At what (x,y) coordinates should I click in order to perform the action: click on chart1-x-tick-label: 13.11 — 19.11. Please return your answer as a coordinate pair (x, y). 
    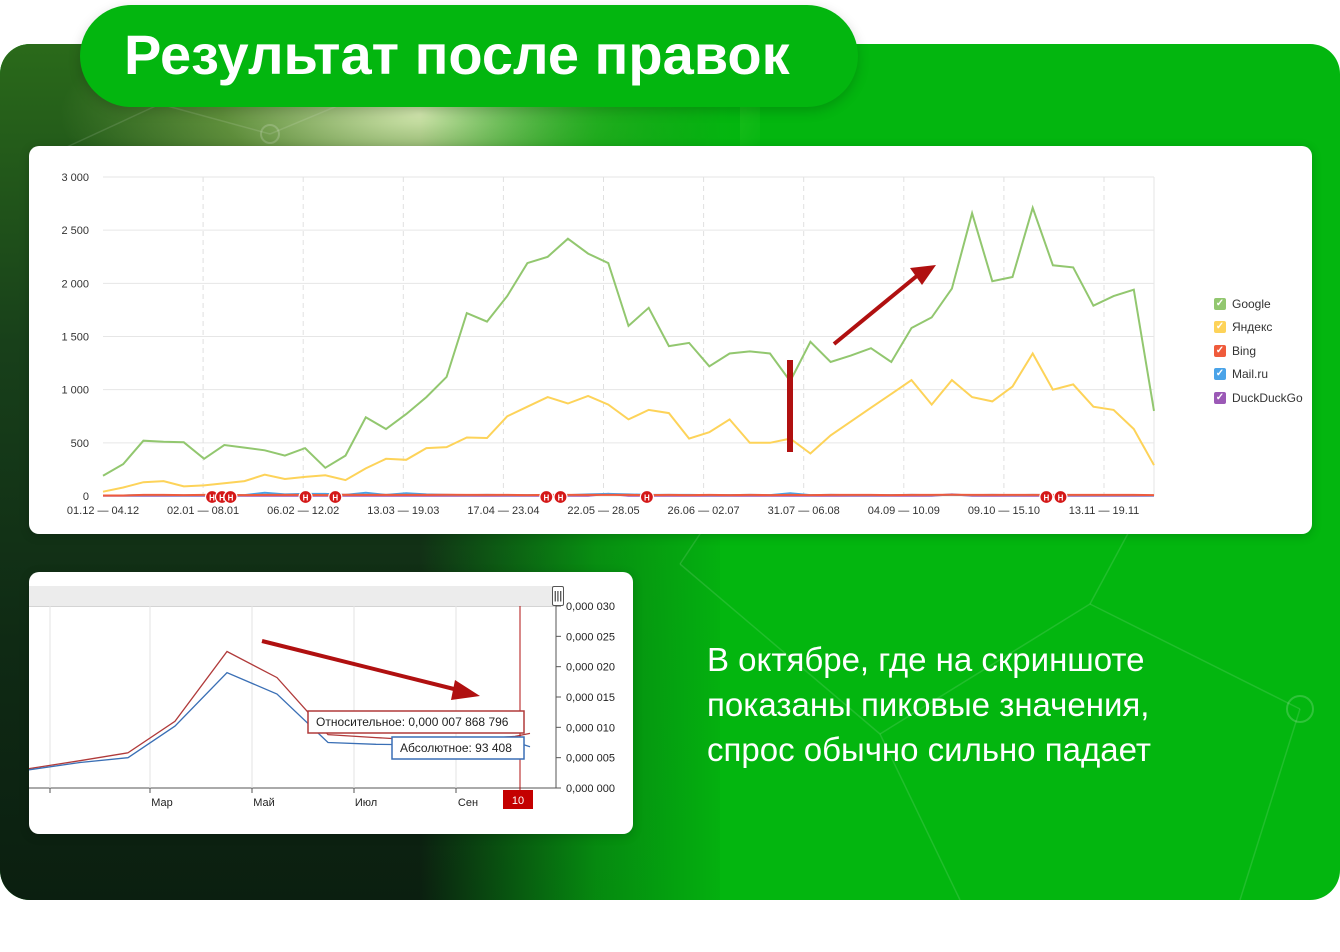
    Looking at the image, I should click on (1104, 511).